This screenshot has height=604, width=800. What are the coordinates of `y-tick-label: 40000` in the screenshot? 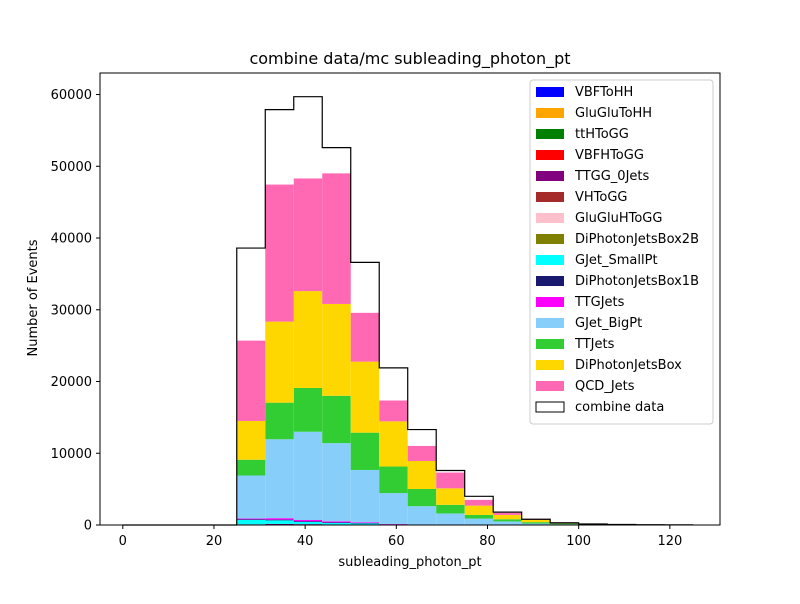 It's located at (71, 239).